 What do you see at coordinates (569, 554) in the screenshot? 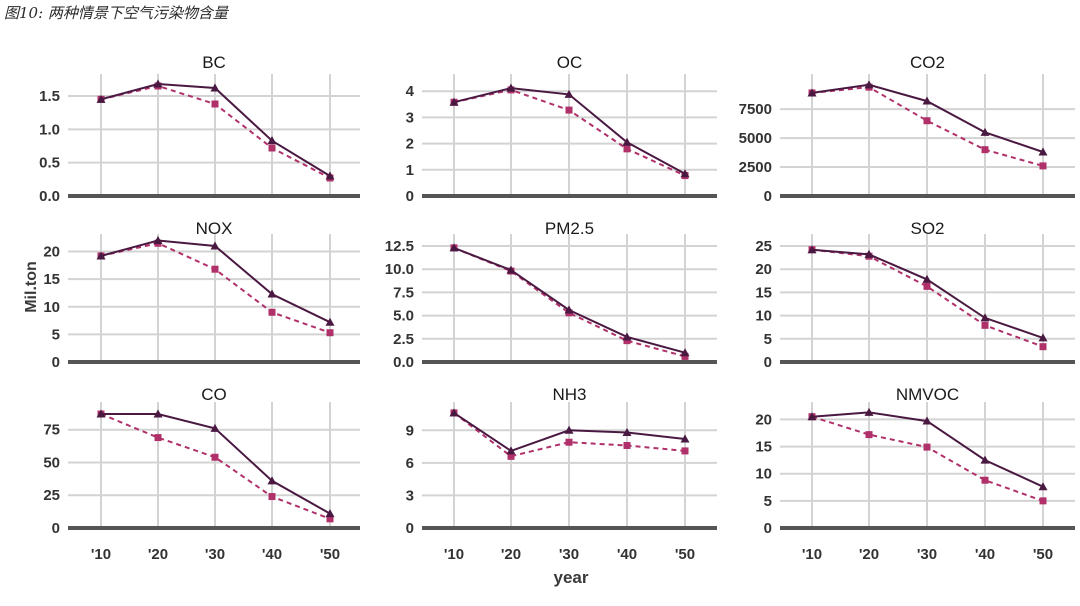
I see `x-tick-label: '30` at bounding box center [569, 554].